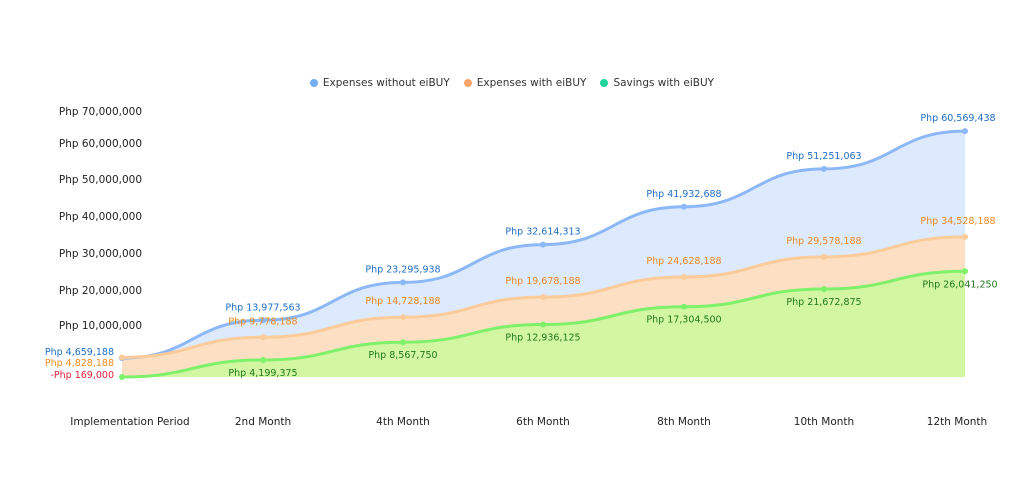 Image resolution: width=1024 pixels, height=500 pixels. What do you see at coordinates (542, 232) in the screenshot?
I see `data-label: Php 32,614,313` at bounding box center [542, 232].